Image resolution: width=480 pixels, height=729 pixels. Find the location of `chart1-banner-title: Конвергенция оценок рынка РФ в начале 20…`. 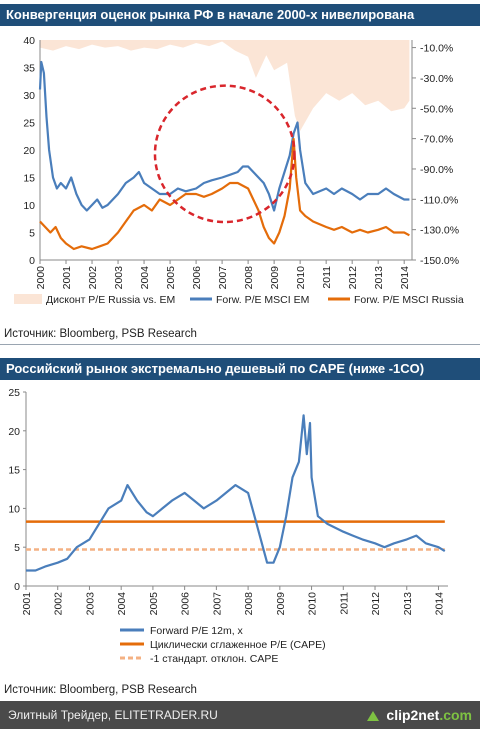

chart1-banner-title: Конвергенция оценок рынка РФ в начале 20… is located at coordinates (240, 15).